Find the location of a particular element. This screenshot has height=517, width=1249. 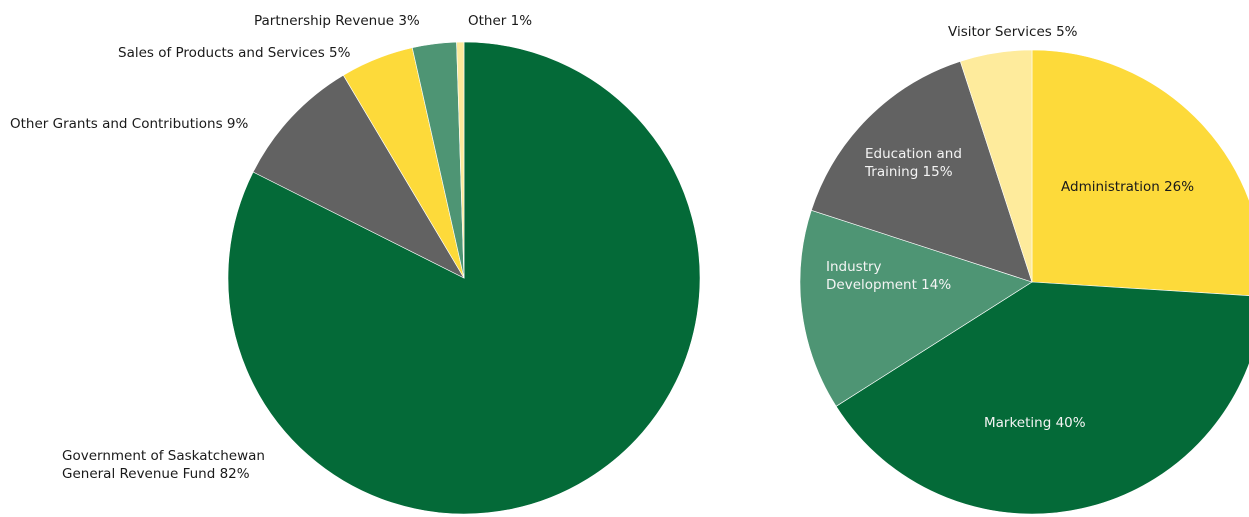

slice-label-line: Visitor Services 5% is located at coordinates (1013, 32).